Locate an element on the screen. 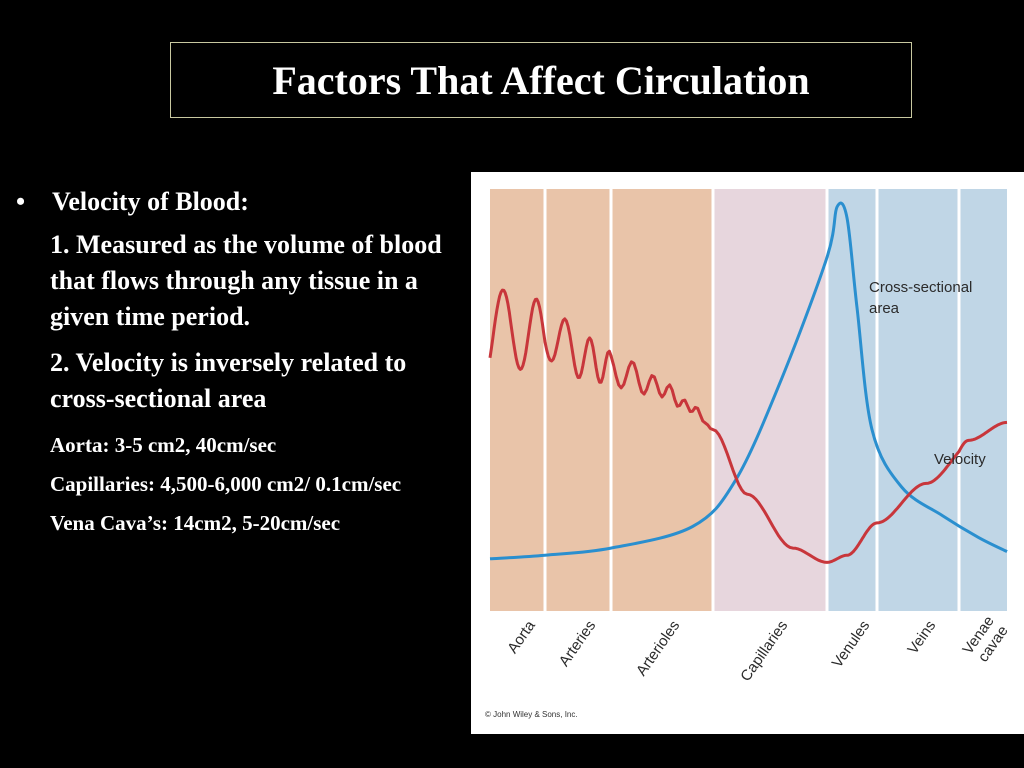 This screenshot has height=768, width=1024. region-label-text: Veins is located at coordinates (921, 638).